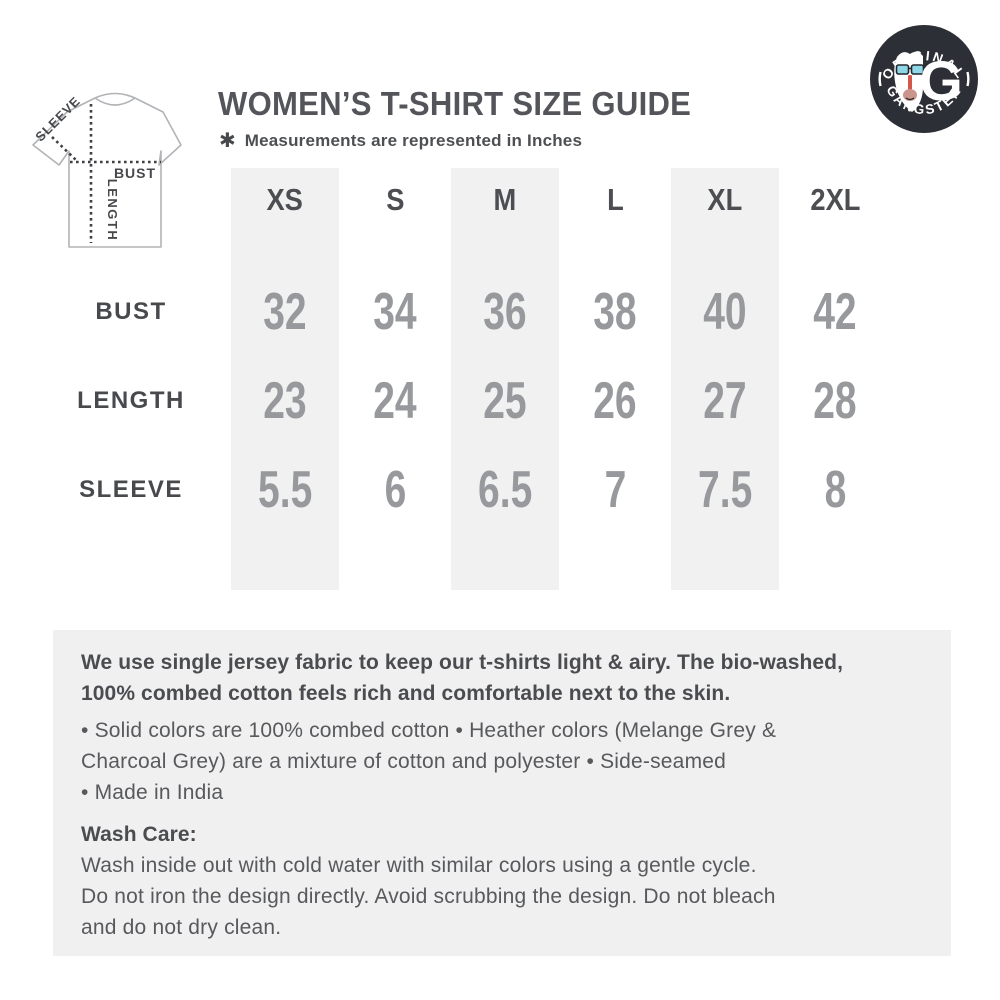  Describe the element at coordinates (227, 141) in the screenshot. I see `asterisk-icon: ✱` at that location.